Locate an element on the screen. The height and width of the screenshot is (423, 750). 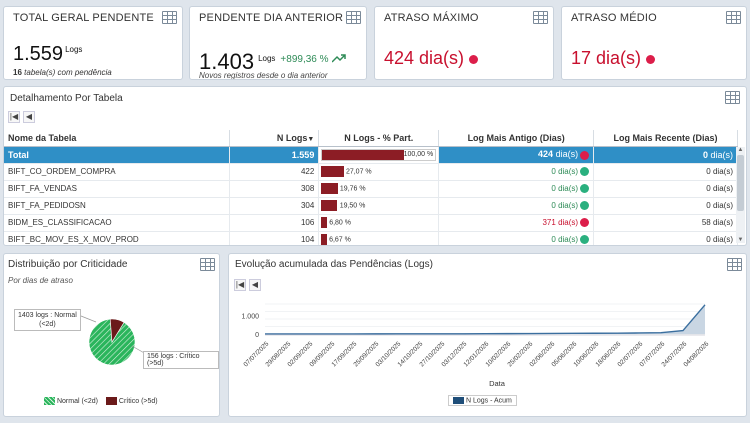
row-name: BIFT_BC_MOV_ES_X_MOV_PROD is located at coordinates (117, 238).